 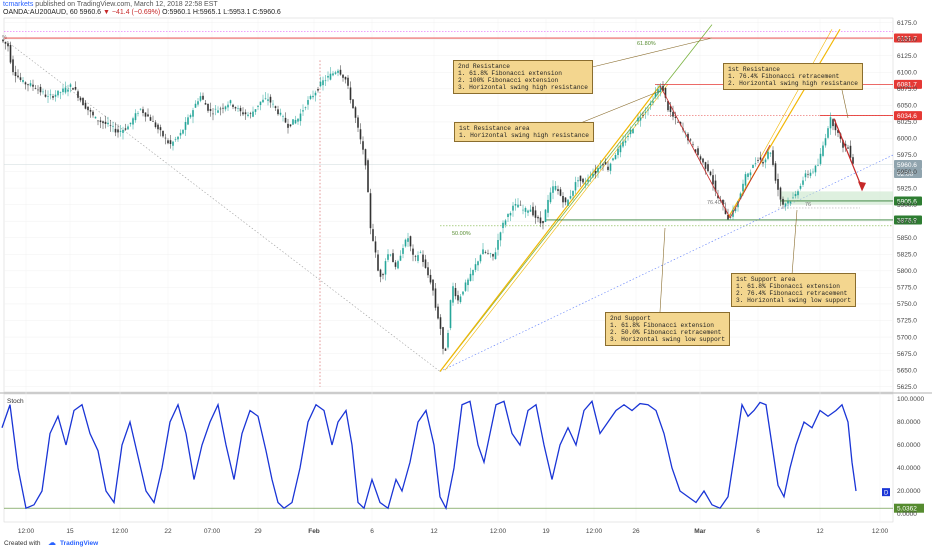 What do you see at coordinates (646, 54) in the screenshot?
I see `callout-pointer` at bounding box center [646, 54].